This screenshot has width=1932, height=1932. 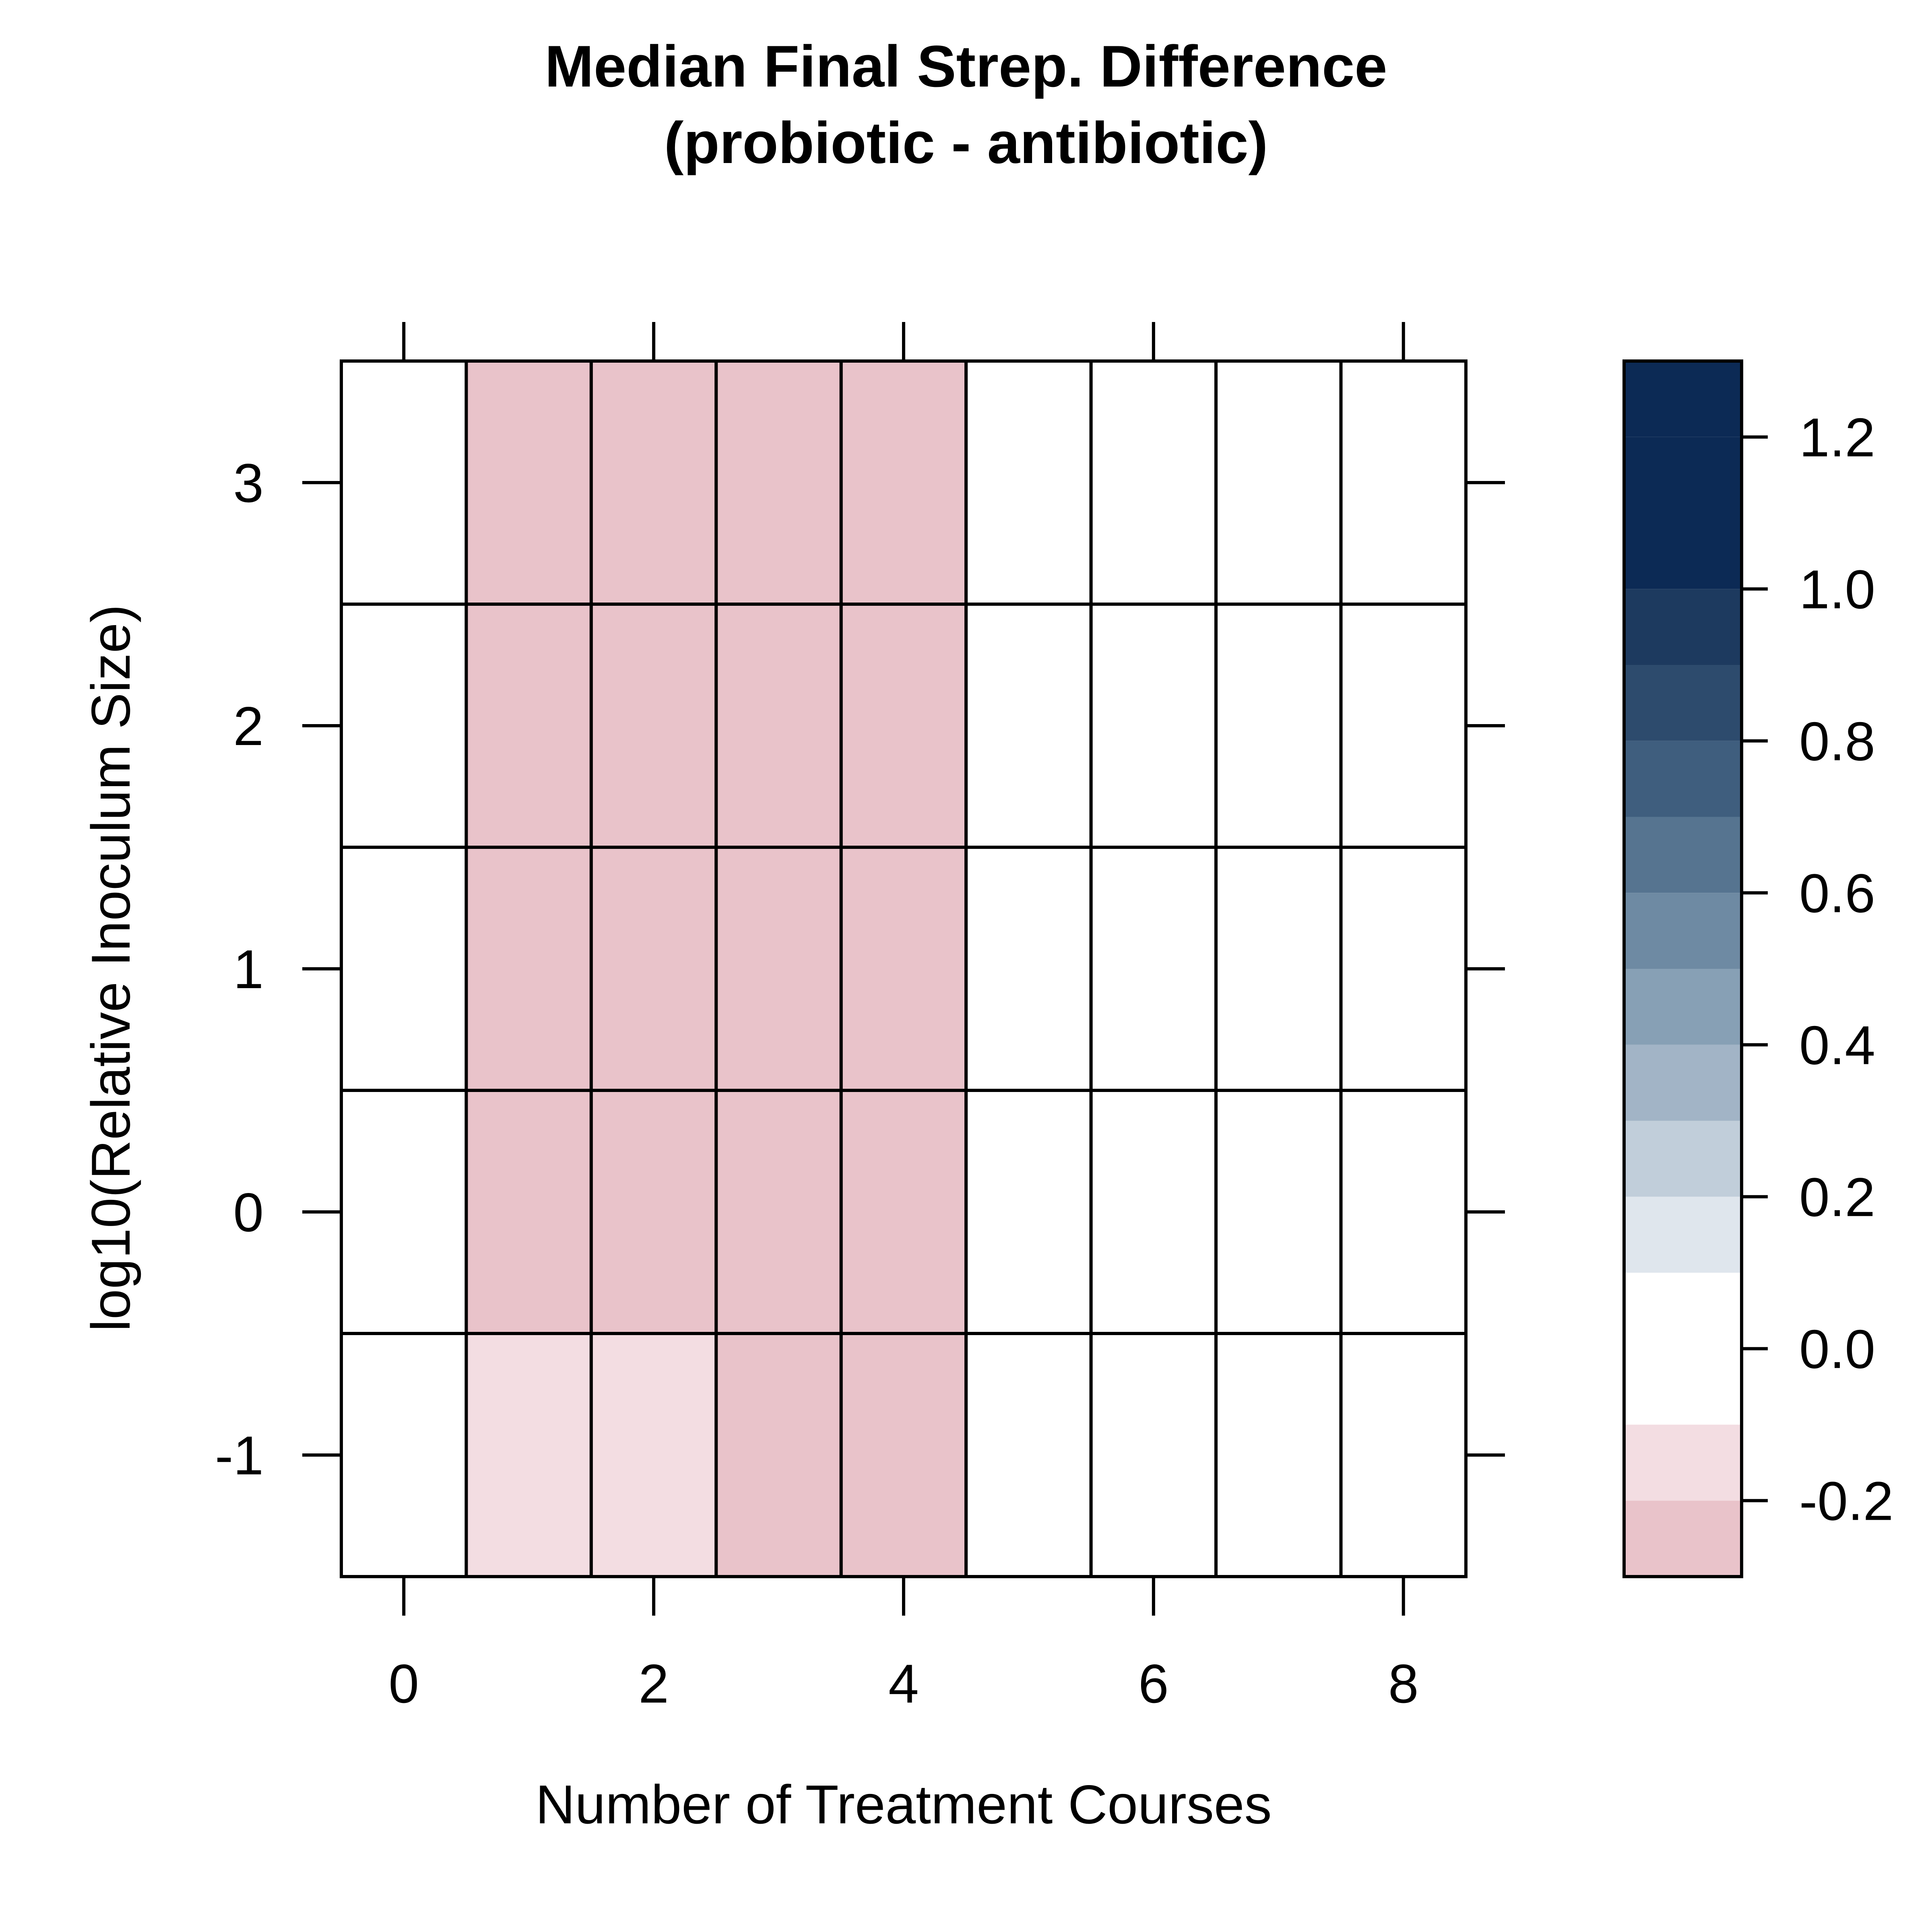 I want to click on y-tick-label: 1, so click(x=248, y=969).